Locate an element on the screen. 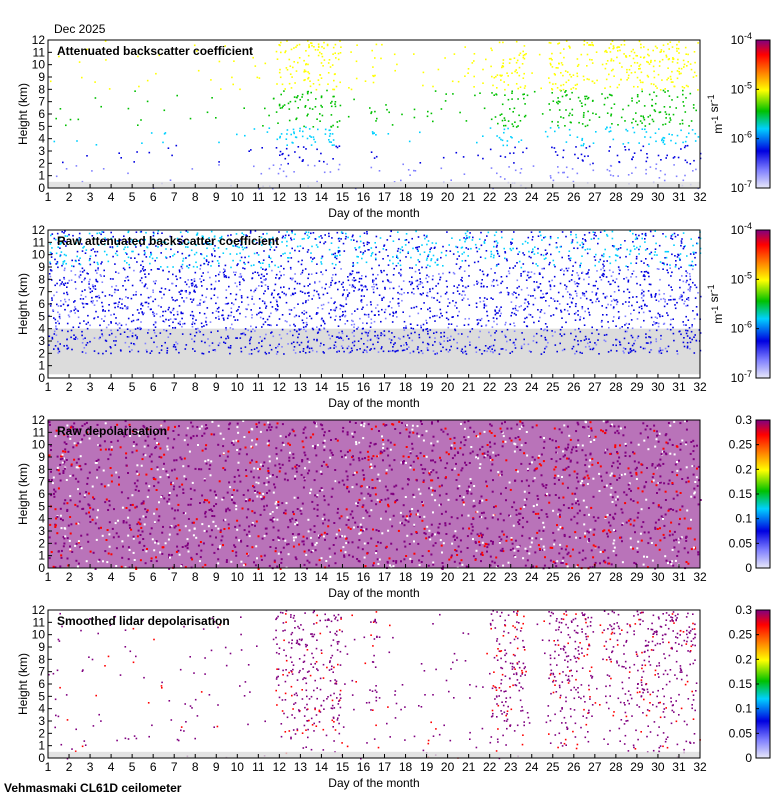  x-tick-label: 2 is located at coordinates (69, 197).